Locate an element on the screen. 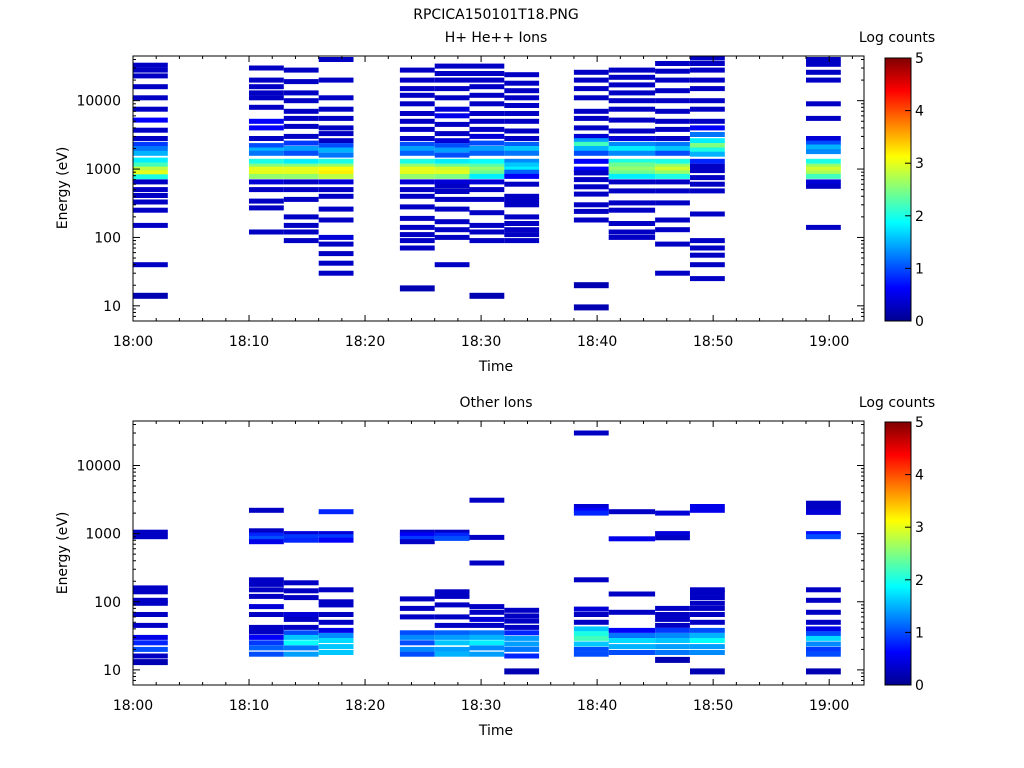 The image size is (1024, 768). y-tick-label: 10 is located at coordinates (112, 671).